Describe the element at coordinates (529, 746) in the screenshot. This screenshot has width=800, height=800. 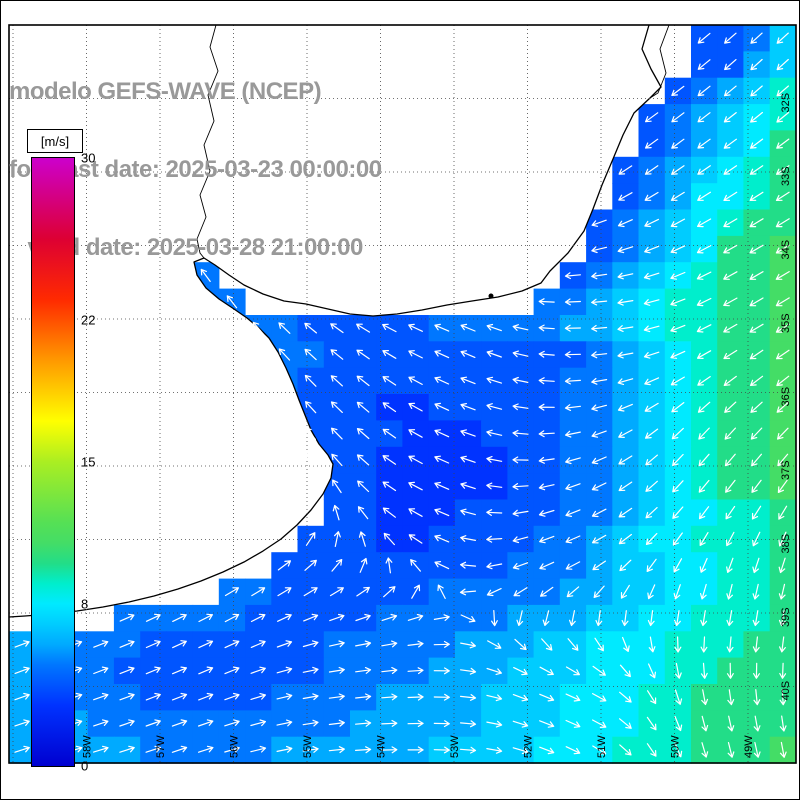
I see `lon-label: 52W` at that location.